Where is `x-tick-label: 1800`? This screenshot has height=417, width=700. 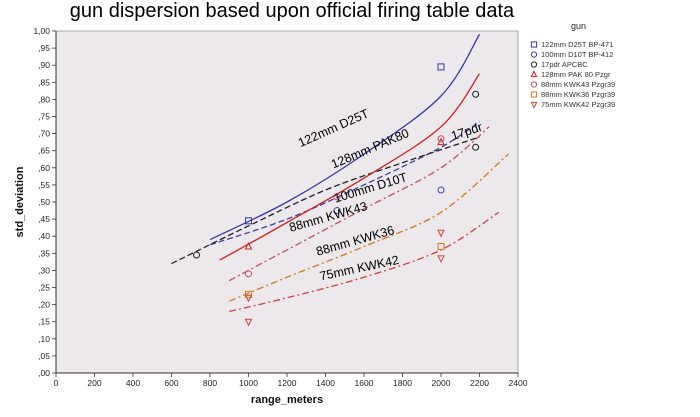
x-tick-label: 1800 is located at coordinates (402, 383).